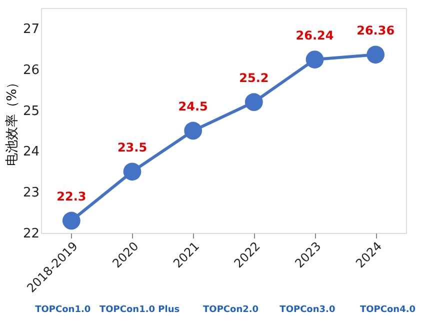  I want to click on y-tick-label: 25, so click(31, 111).